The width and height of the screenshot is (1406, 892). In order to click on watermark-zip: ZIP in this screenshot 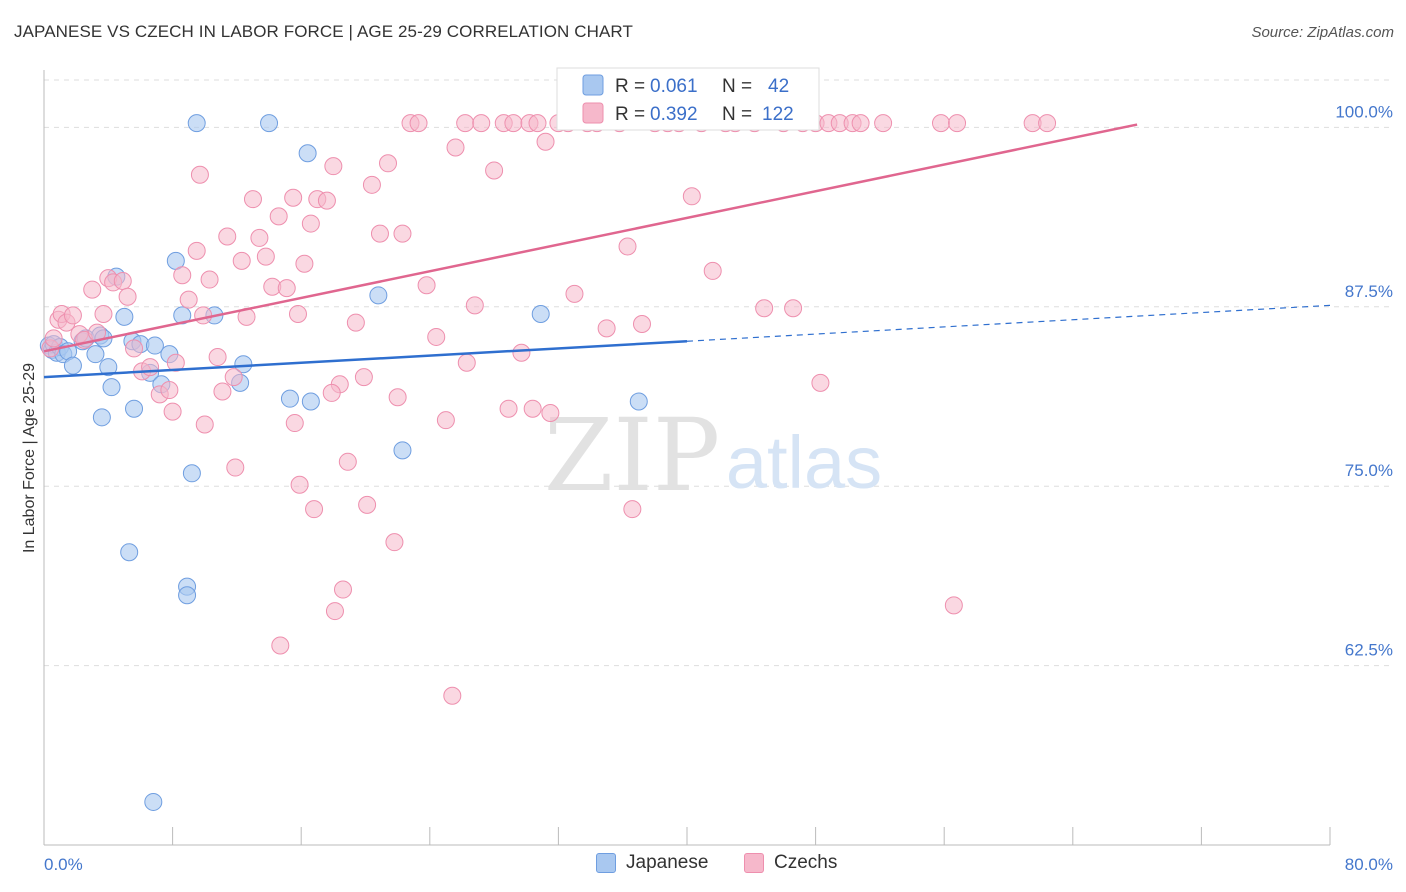, I will do `click(632, 455)`.